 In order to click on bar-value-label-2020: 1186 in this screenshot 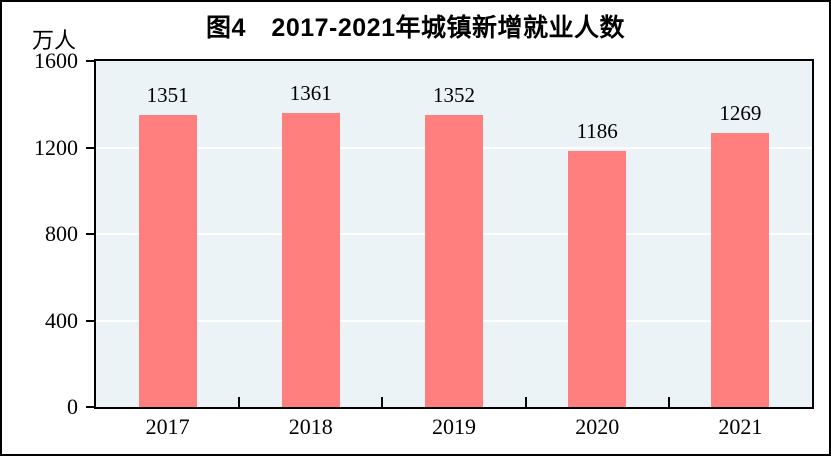, I will do `click(597, 130)`.